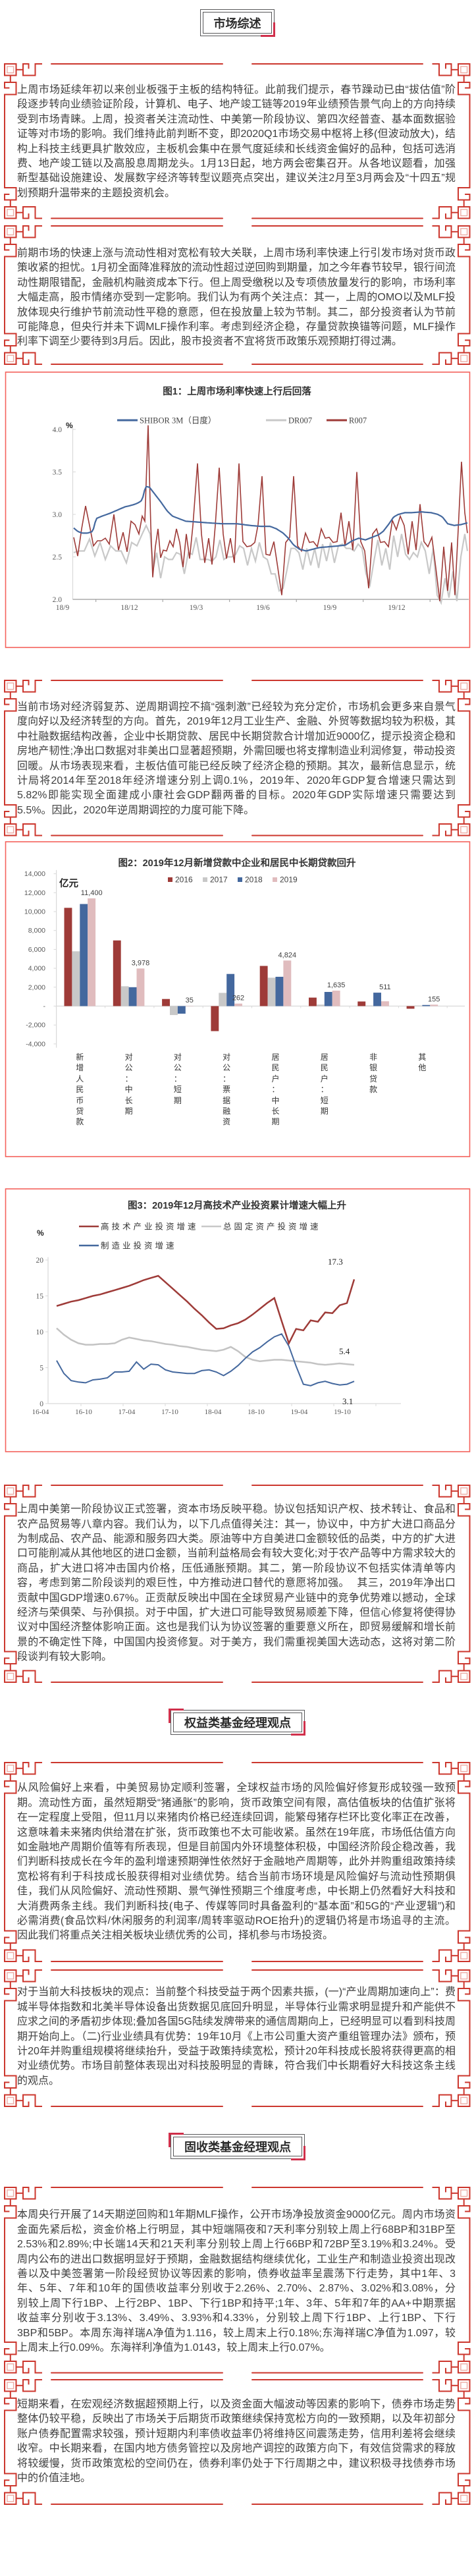  I want to click on svg-text: 10, so click(40, 1332).